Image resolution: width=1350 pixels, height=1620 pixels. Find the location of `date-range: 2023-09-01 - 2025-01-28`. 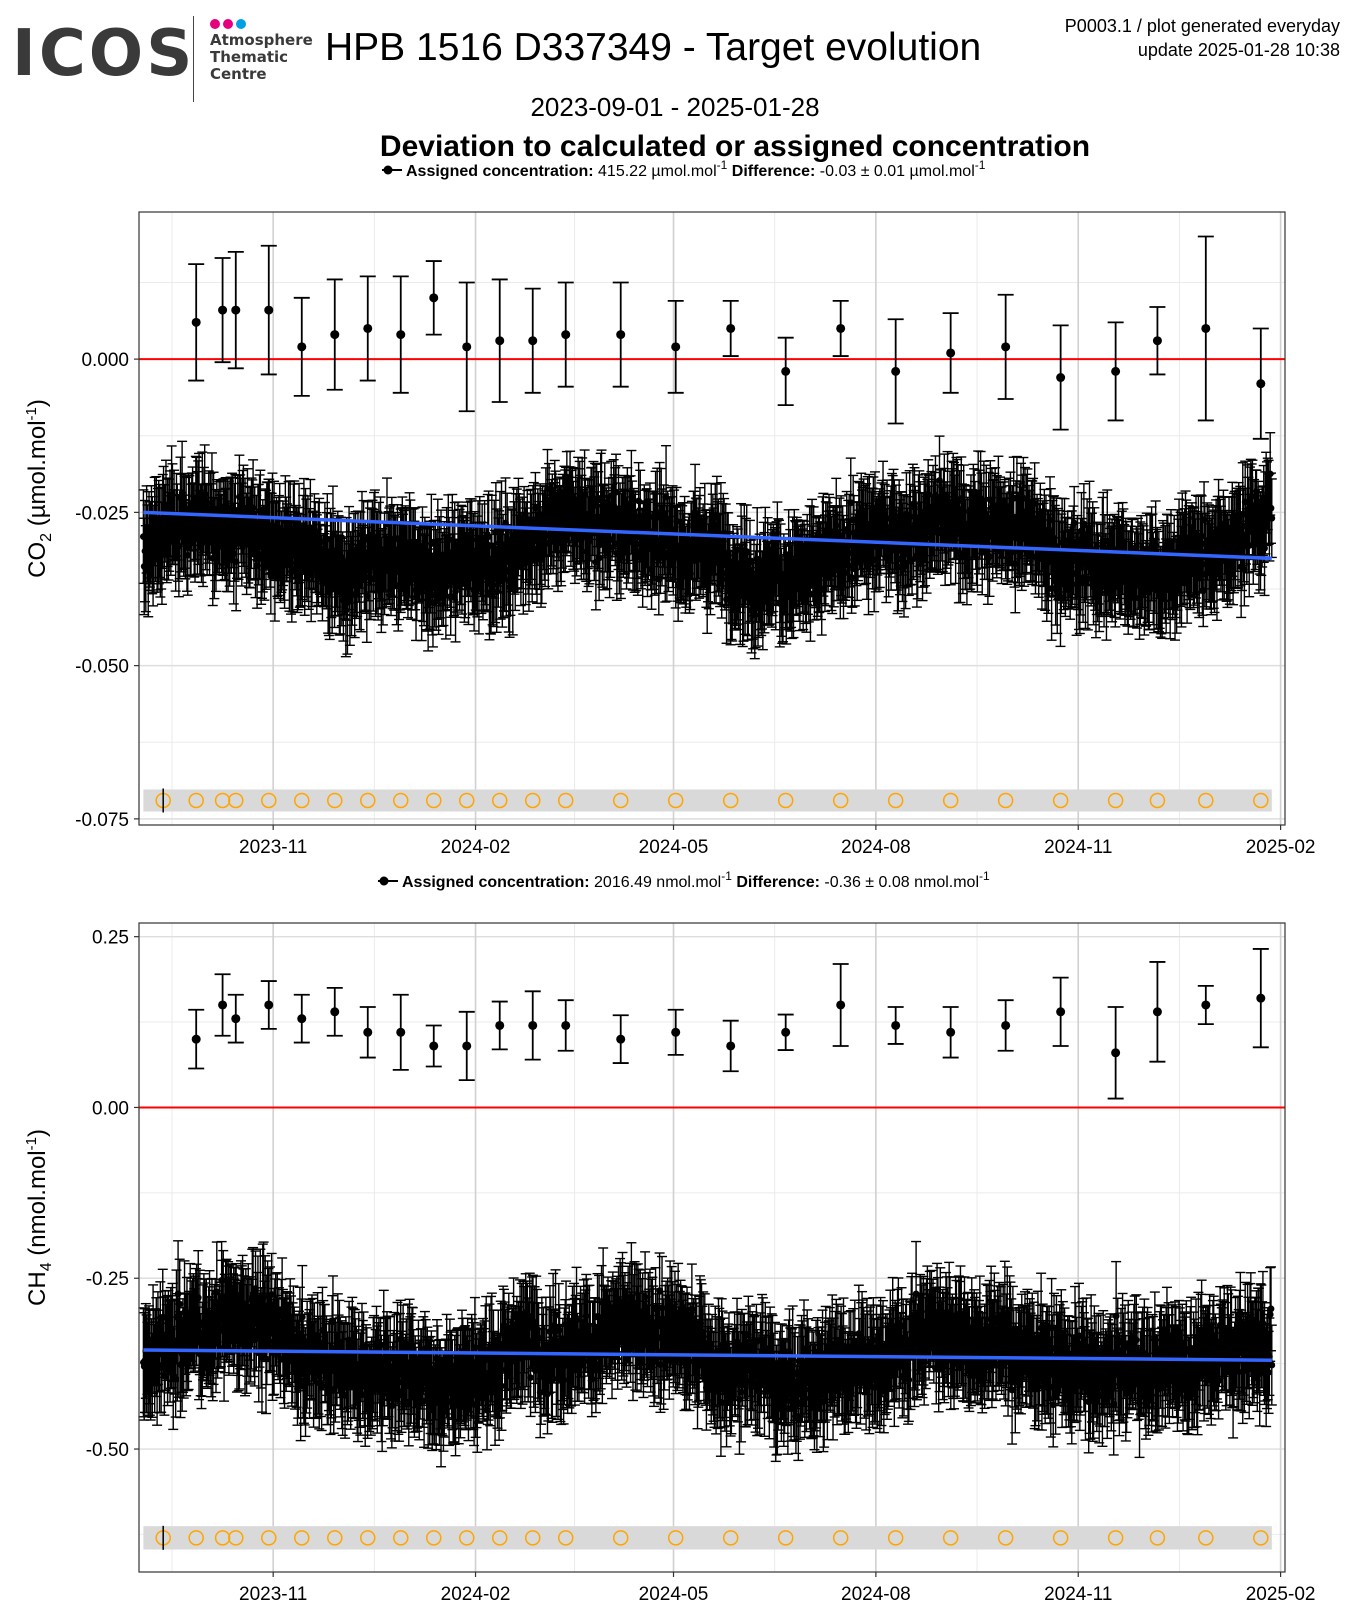

date-range: 2023-09-01 - 2025-01-28 is located at coordinates (675, 107).